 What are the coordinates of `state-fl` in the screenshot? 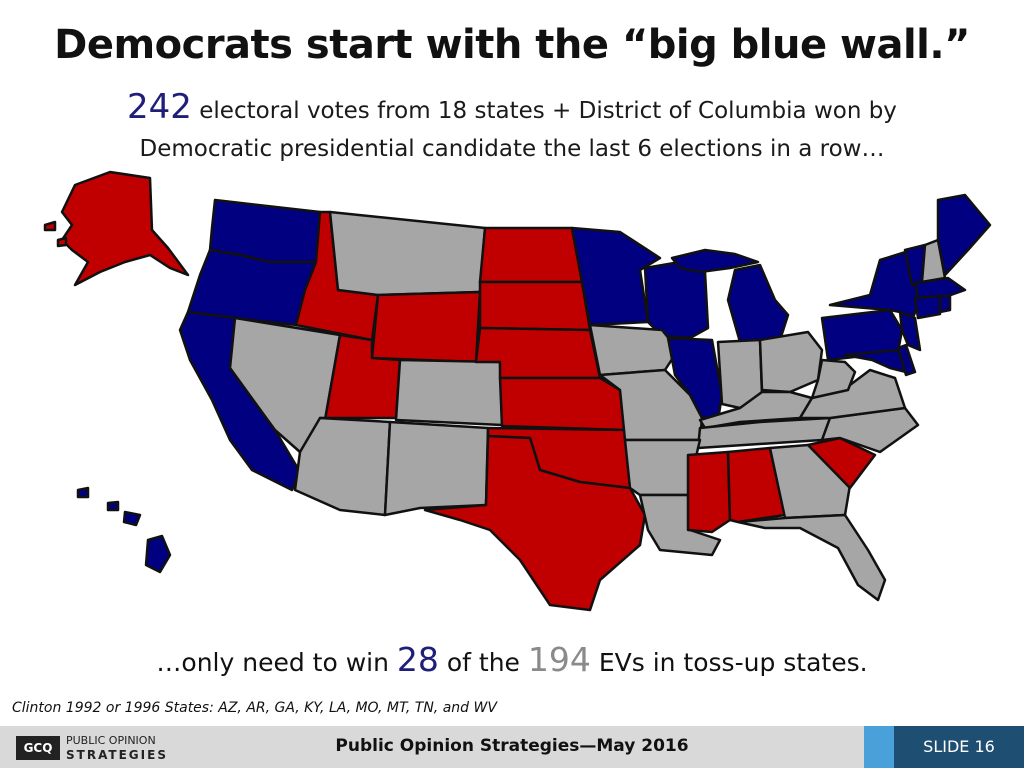 It's located at (811, 557).